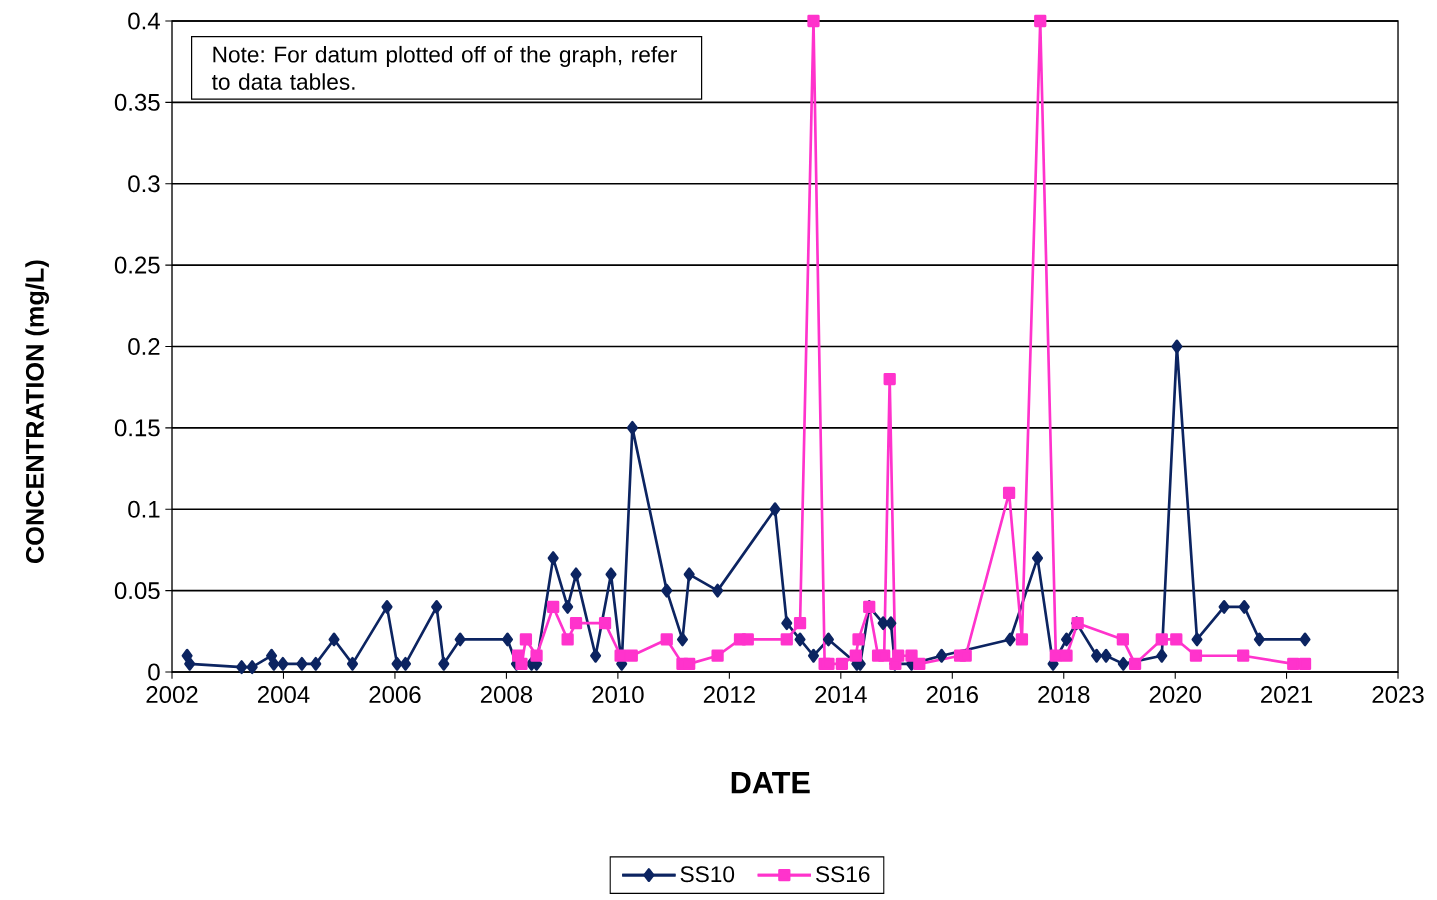  I want to click on x-tick-label: 2002, so click(172, 695).